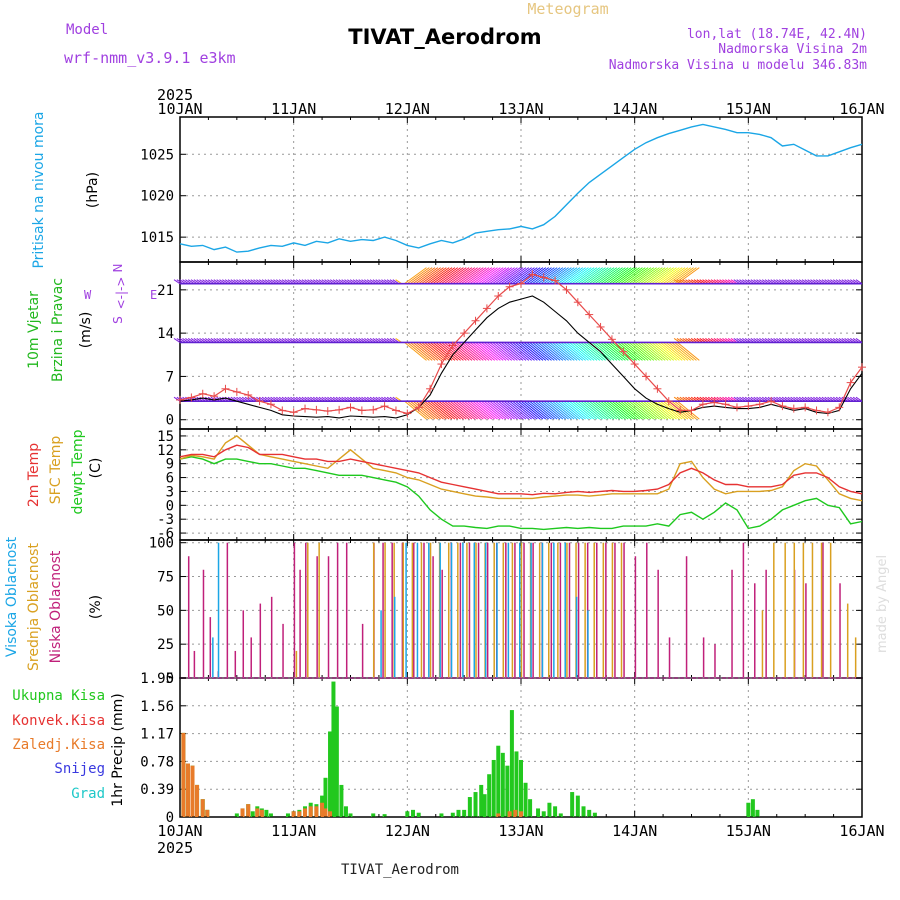 The width and height of the screenshot is (900, 900). Describe the element at coordinates (748, 831) in the screenshot. I see `x-label-bottom: 15JAN` at that location.